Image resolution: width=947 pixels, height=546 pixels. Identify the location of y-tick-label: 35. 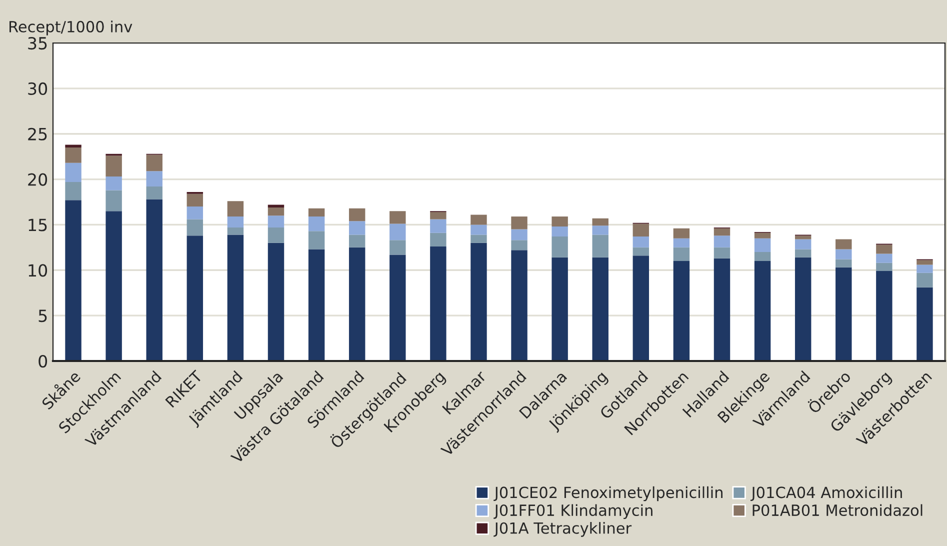
(37, 43).